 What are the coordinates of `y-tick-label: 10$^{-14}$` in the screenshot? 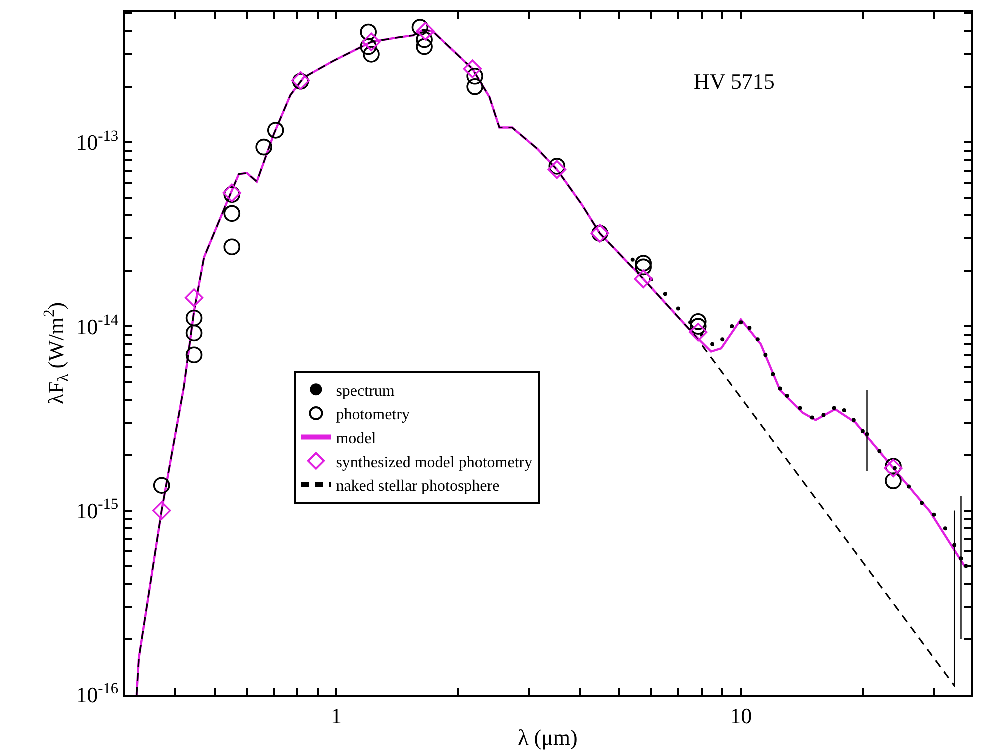 It's located at (97, 326).